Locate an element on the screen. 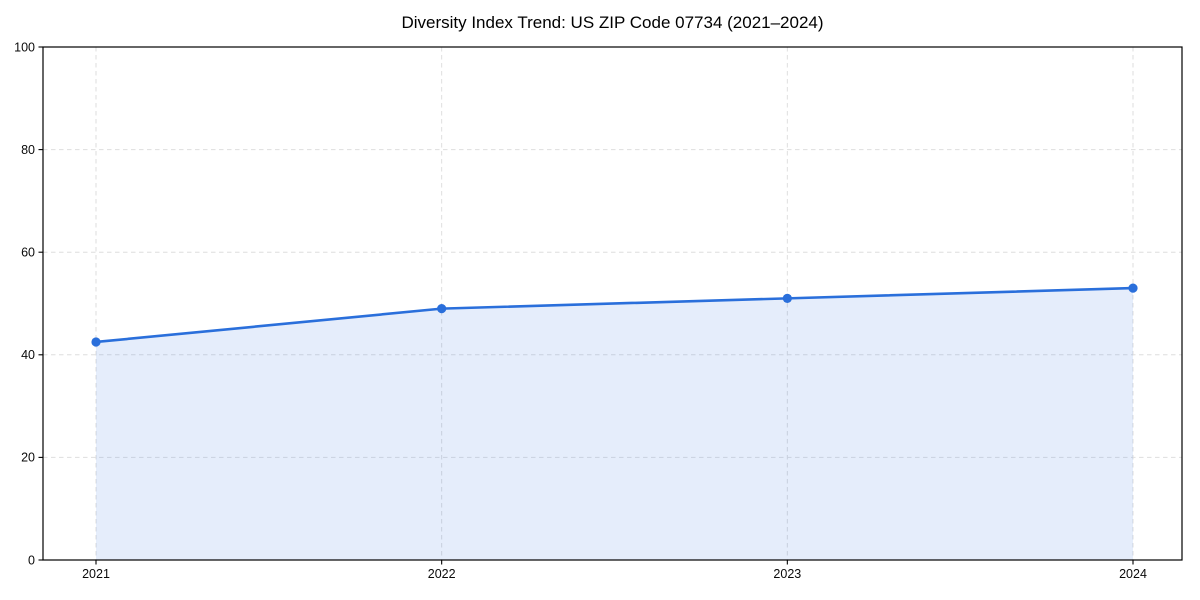  y-tick-label: 40 is located at coordinates (28, 355).